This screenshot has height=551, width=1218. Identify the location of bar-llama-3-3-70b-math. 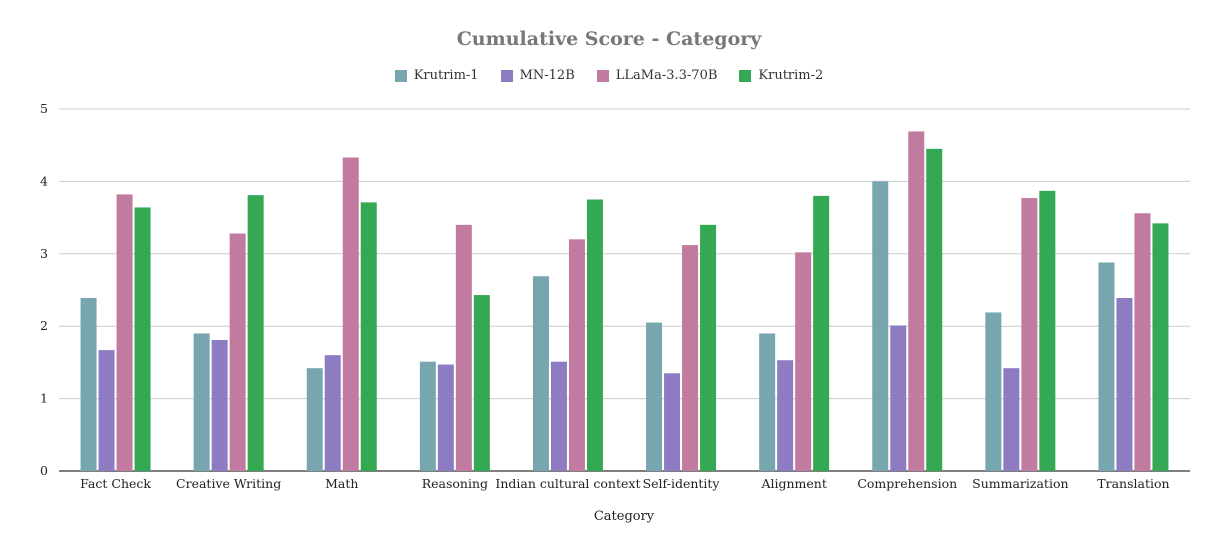
(350, 314).